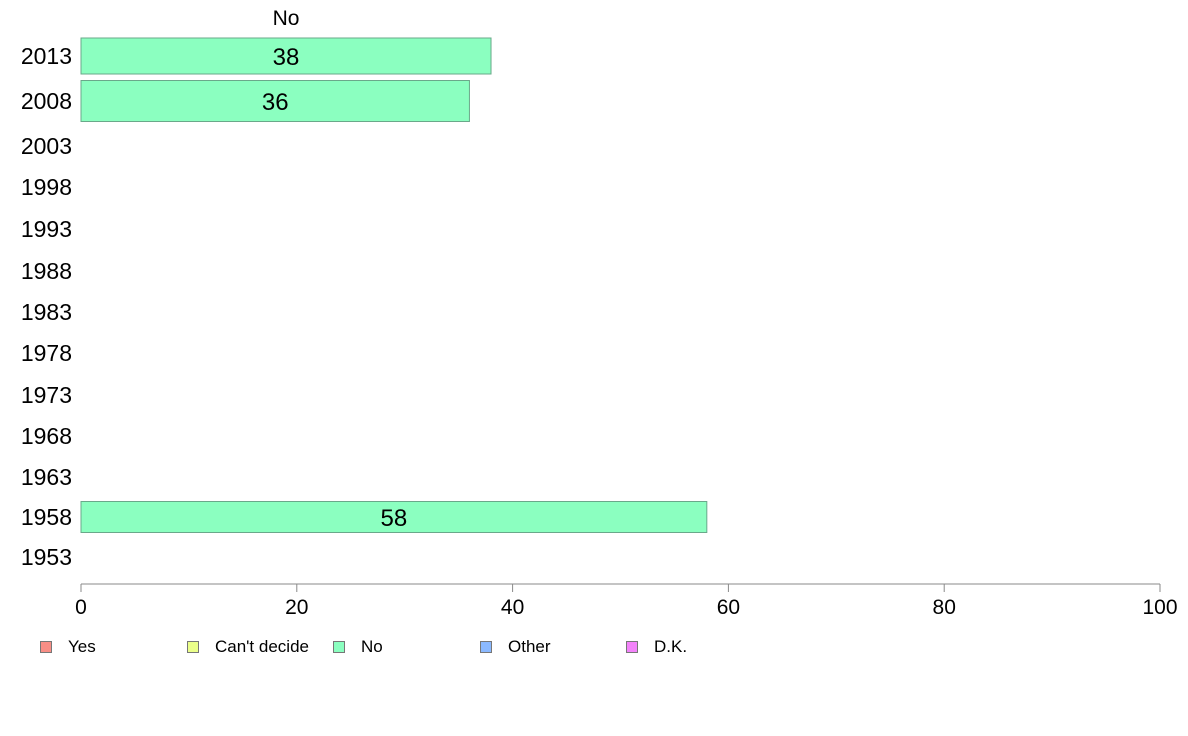  What do you see at coordinates (944, 607) in the screenshot?
I see `x-tick-label-80: 80` at bounding box center [944, 607].